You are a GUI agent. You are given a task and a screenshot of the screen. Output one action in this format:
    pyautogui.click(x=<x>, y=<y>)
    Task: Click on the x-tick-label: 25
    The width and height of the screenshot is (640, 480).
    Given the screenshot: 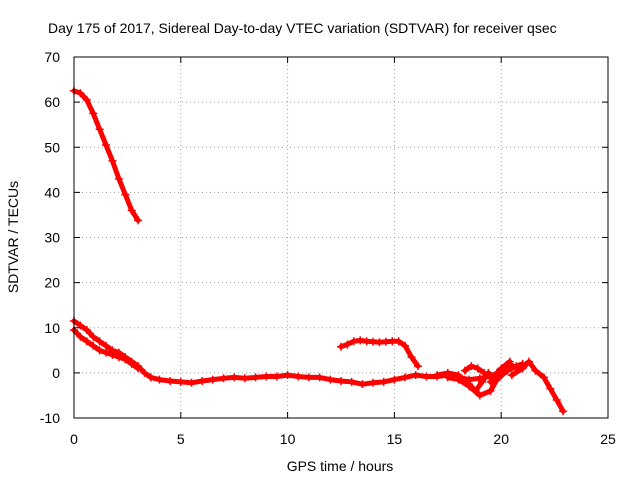 What is the action you would take?
    pyautogui.click(x=608, y=439)
    